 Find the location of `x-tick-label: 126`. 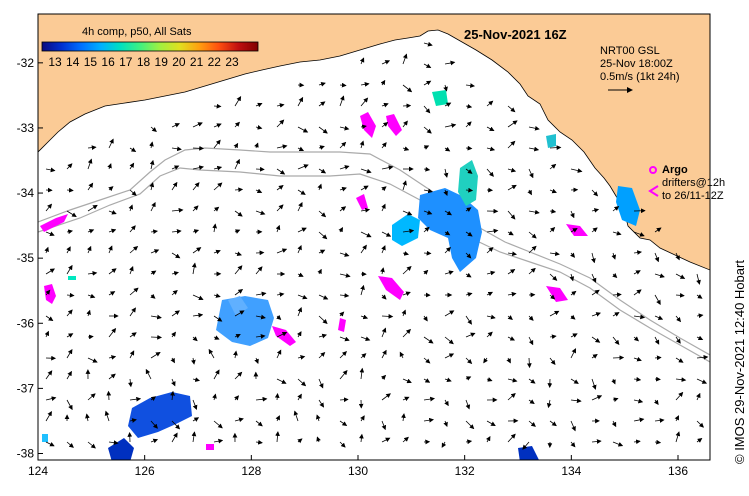

x-tick-label: 126 is located at coordinates (145, 471).